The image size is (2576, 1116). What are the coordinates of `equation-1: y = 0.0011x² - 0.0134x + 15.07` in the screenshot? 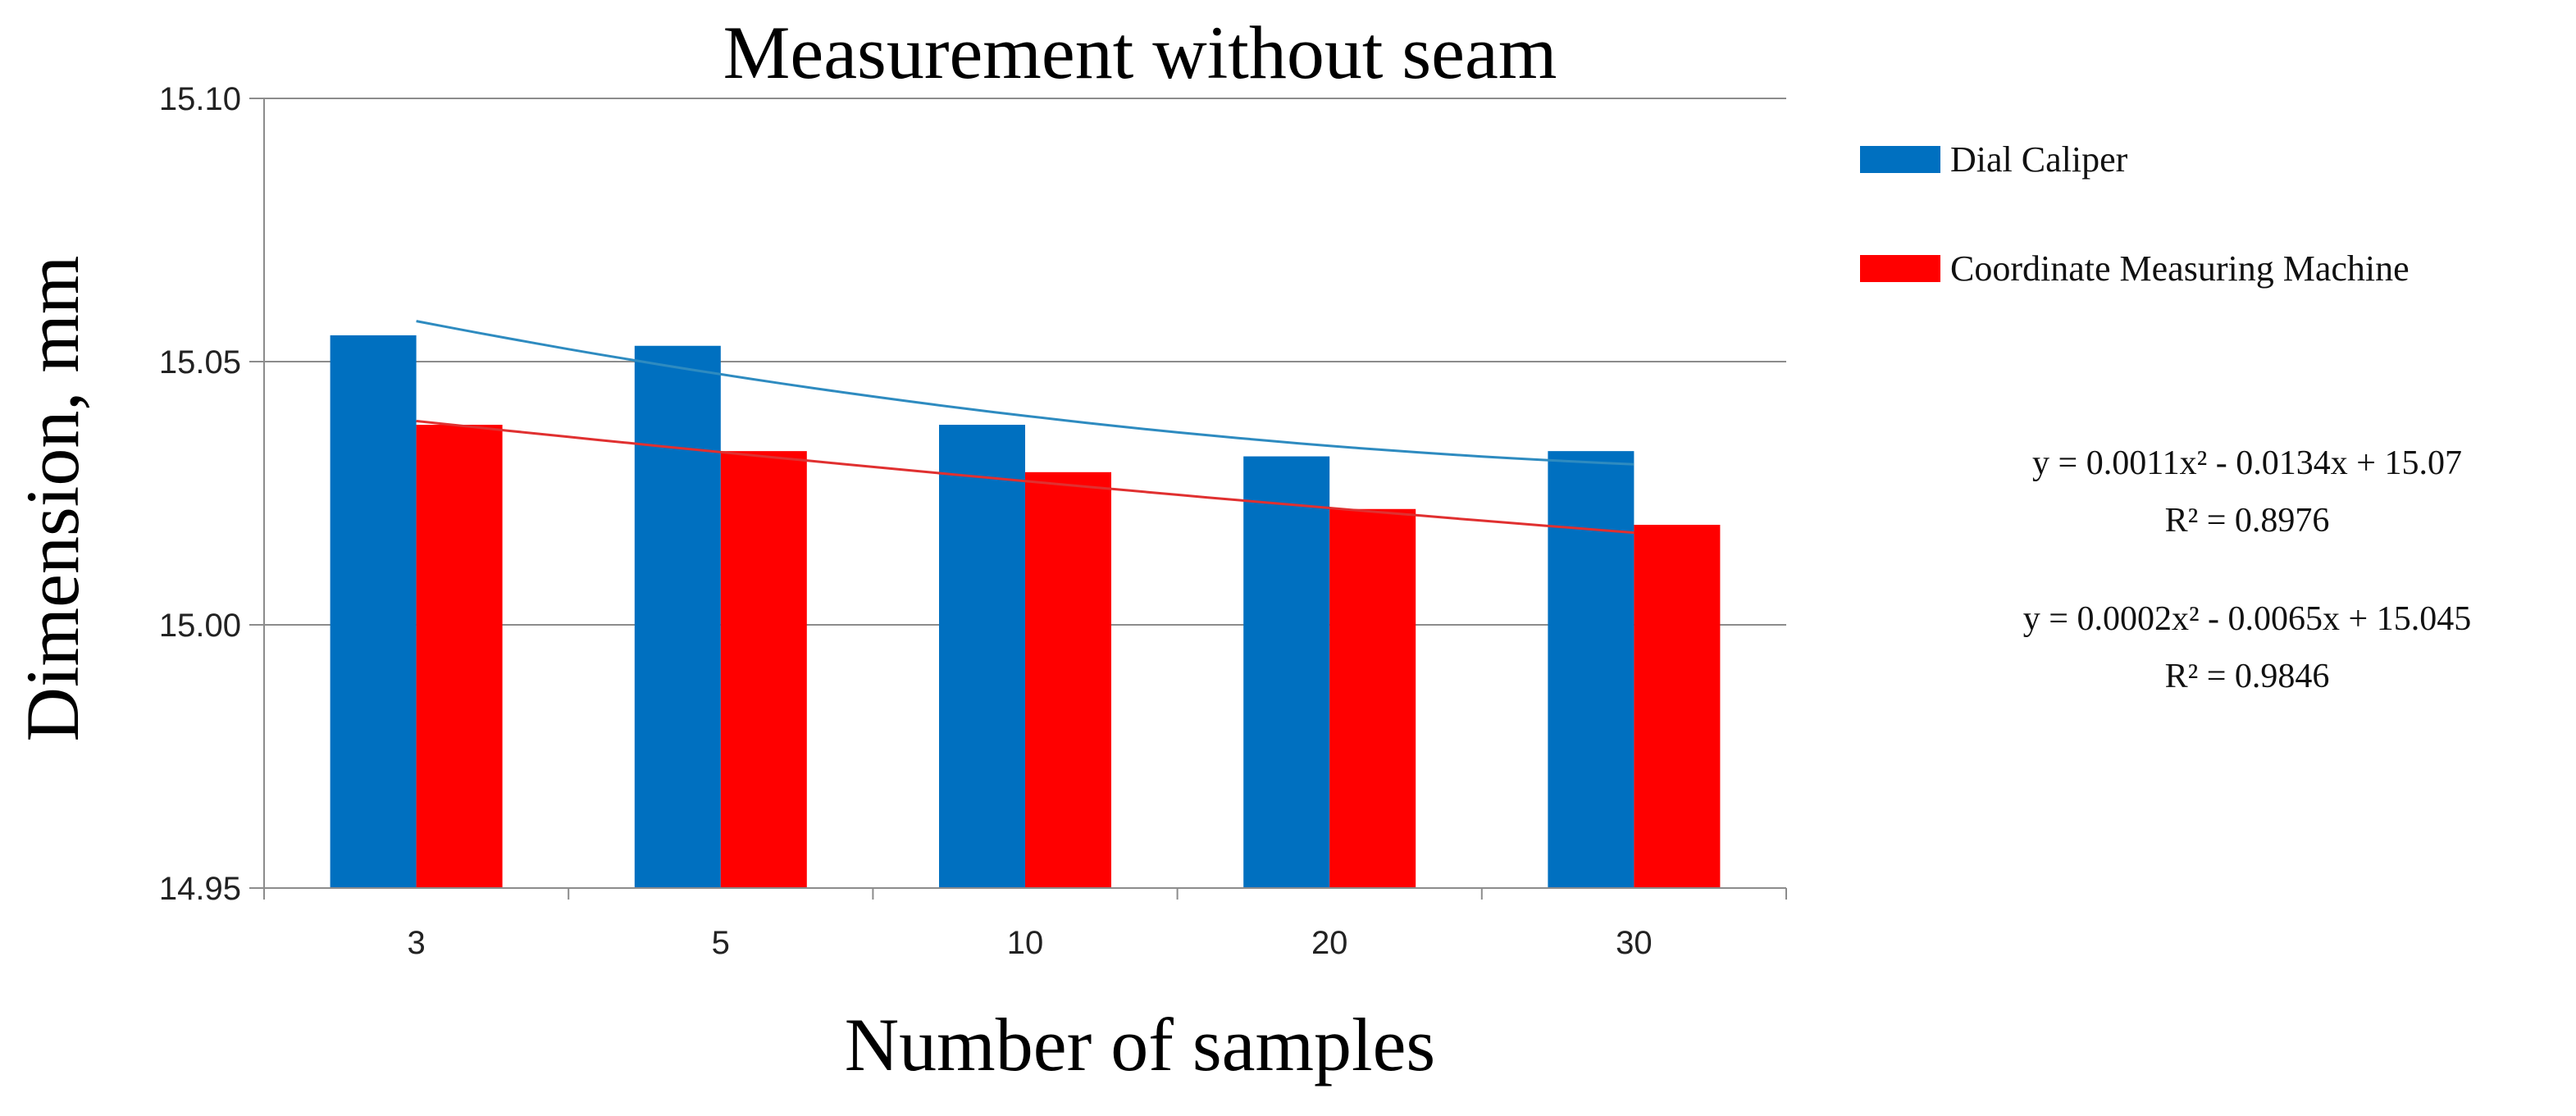 It's located at (2247, 463).